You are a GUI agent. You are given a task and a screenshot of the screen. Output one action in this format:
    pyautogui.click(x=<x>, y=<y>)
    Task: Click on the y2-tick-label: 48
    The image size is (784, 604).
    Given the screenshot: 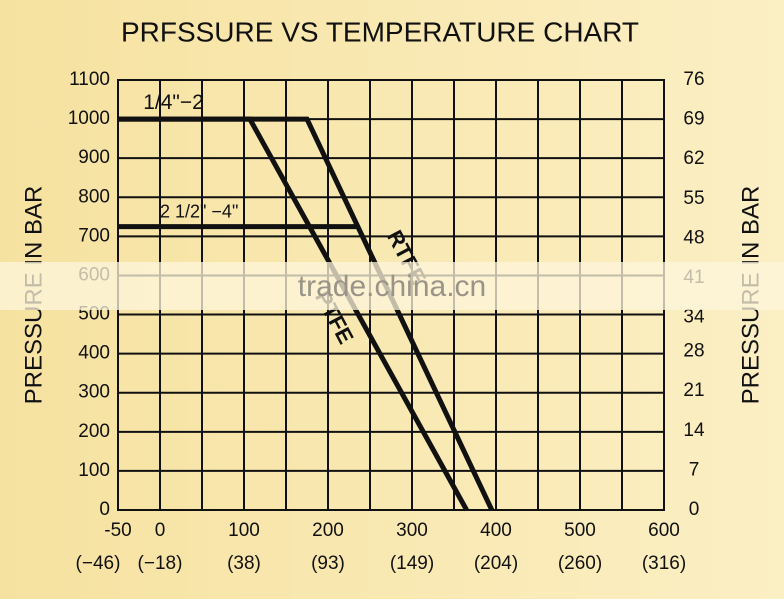 What is the action you would take?
    pyautogui.click(x=693, y=237)
    